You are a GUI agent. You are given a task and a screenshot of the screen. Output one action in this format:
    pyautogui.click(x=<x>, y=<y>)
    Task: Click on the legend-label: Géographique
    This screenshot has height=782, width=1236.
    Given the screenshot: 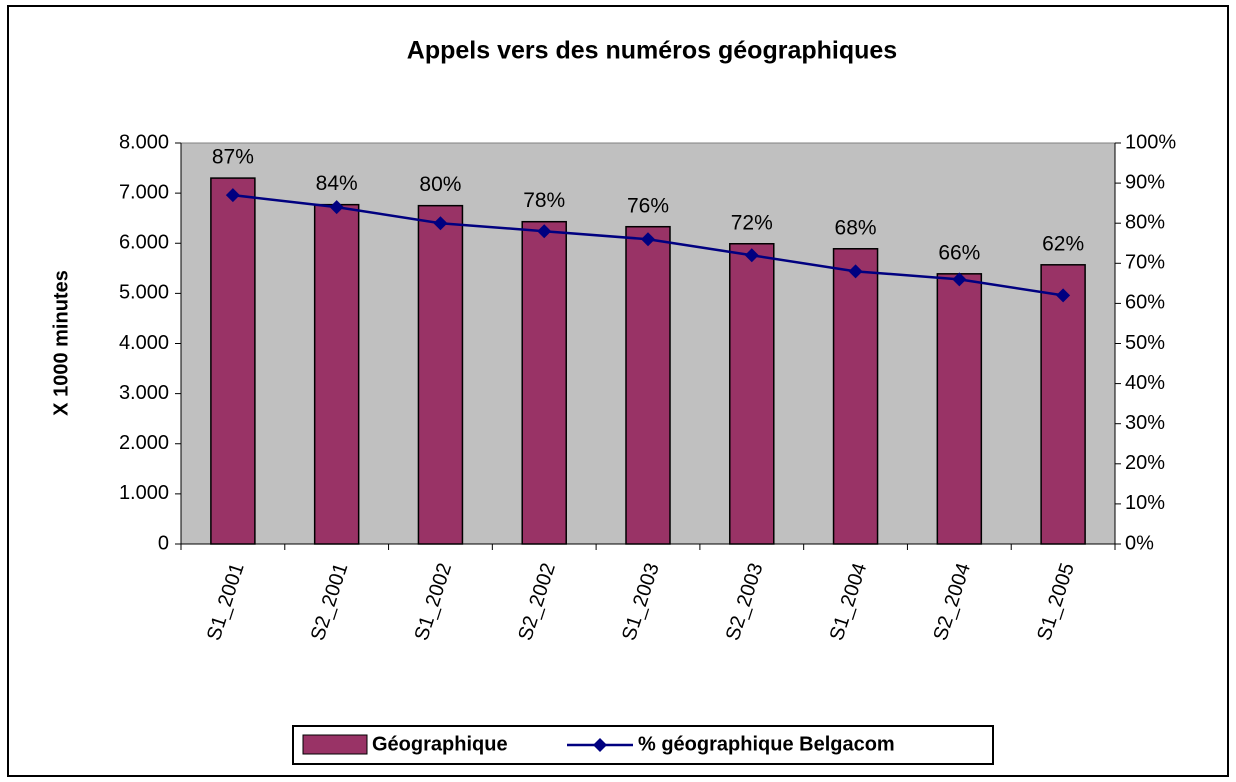 What is the action you would take?
    pyautogui.click(x=440, y=744)
    